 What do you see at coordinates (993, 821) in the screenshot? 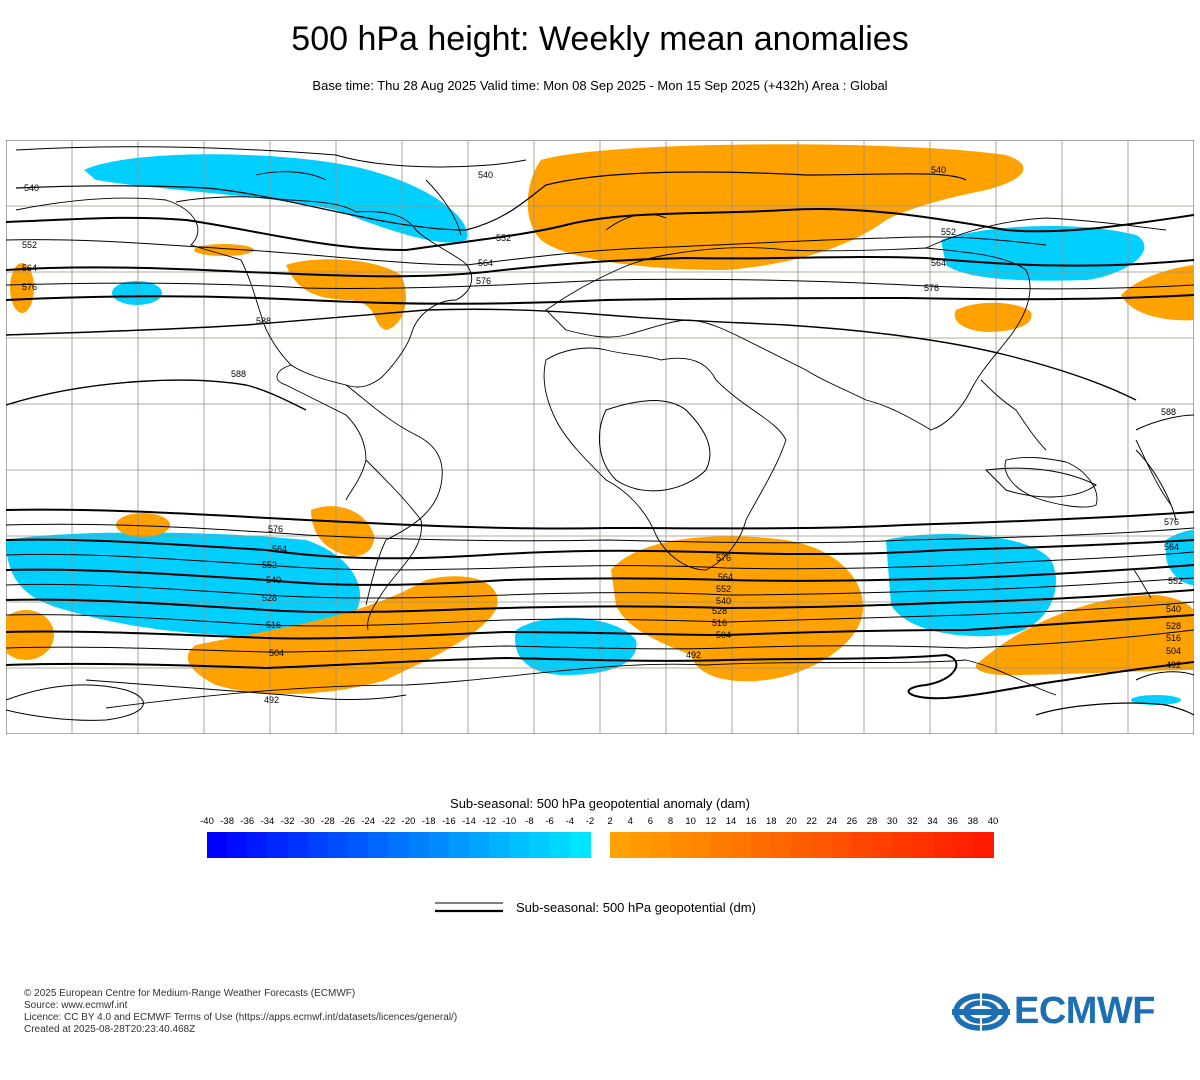
I see `colorbar-tick-label: 40` at bounding box center [993, 821].